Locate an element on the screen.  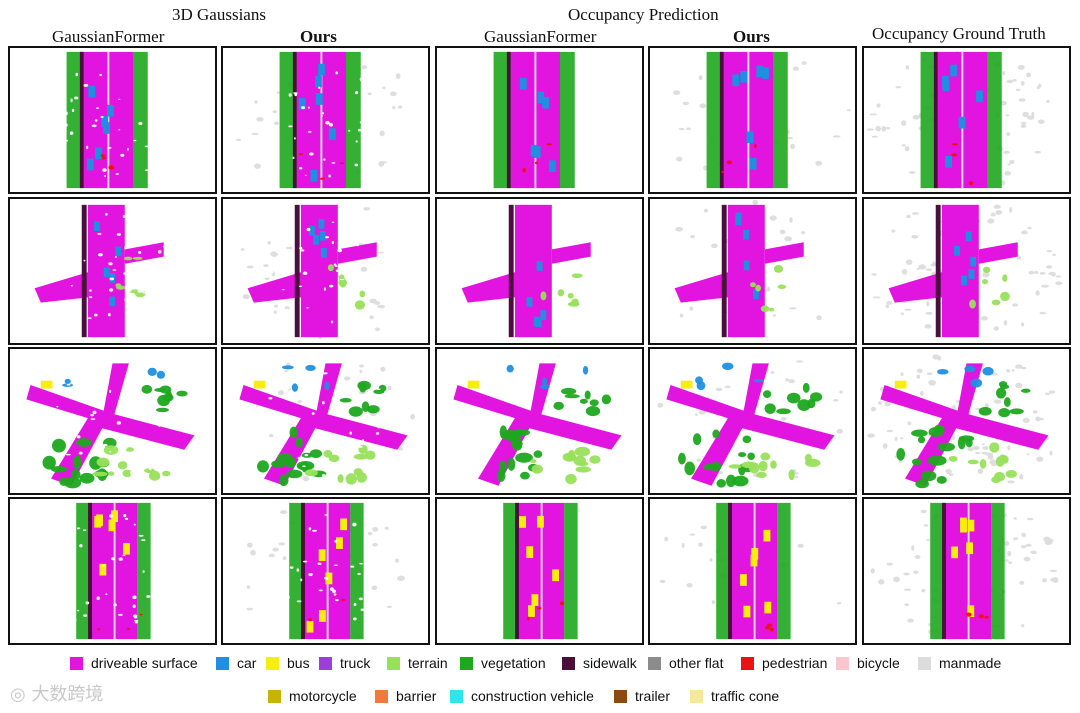
legend-label: sidewalk is located at coordinates (610, 663).